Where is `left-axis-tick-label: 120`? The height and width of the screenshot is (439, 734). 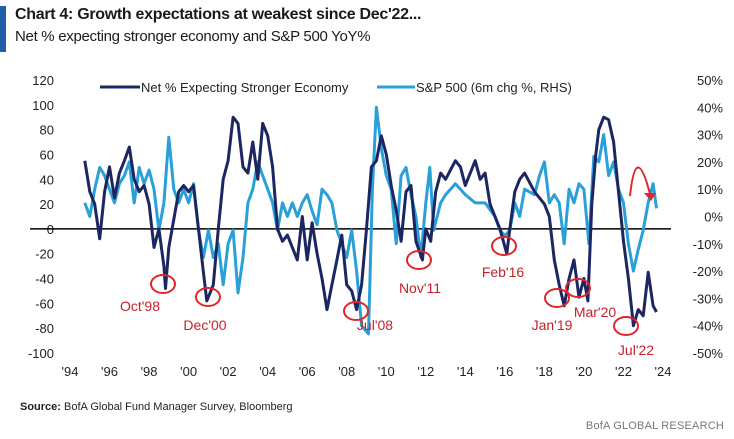 left-axis-tick-label: 120 is located at coordinates (43, 80).